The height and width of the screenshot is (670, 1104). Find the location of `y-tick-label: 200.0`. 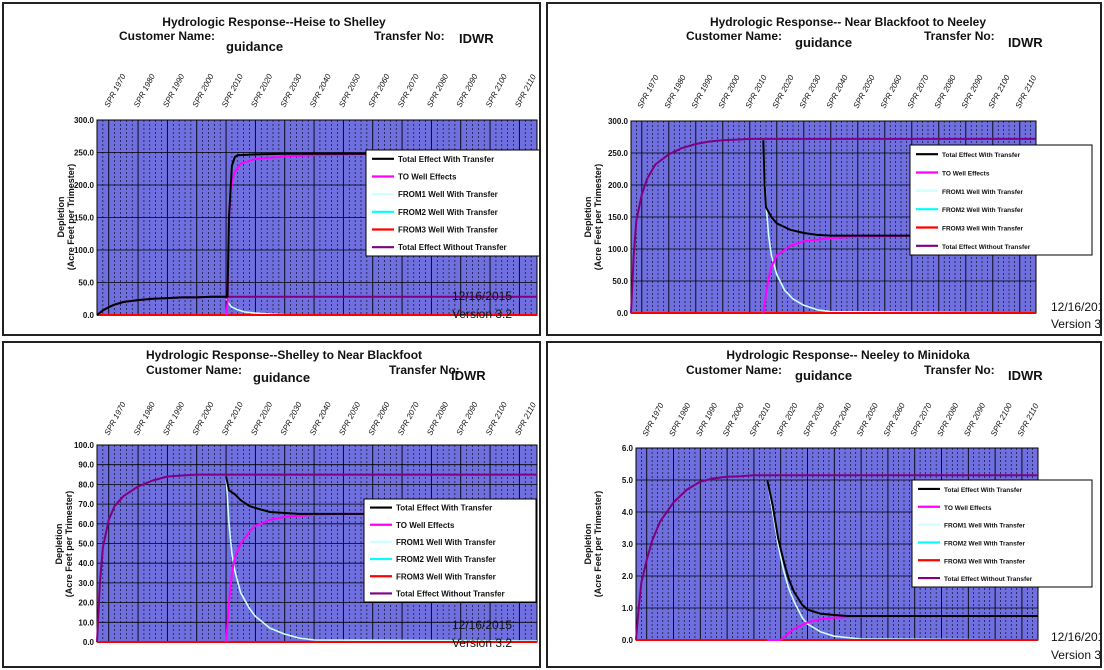

y-tick-label: 200.0 is located at coordinates (618, 185).